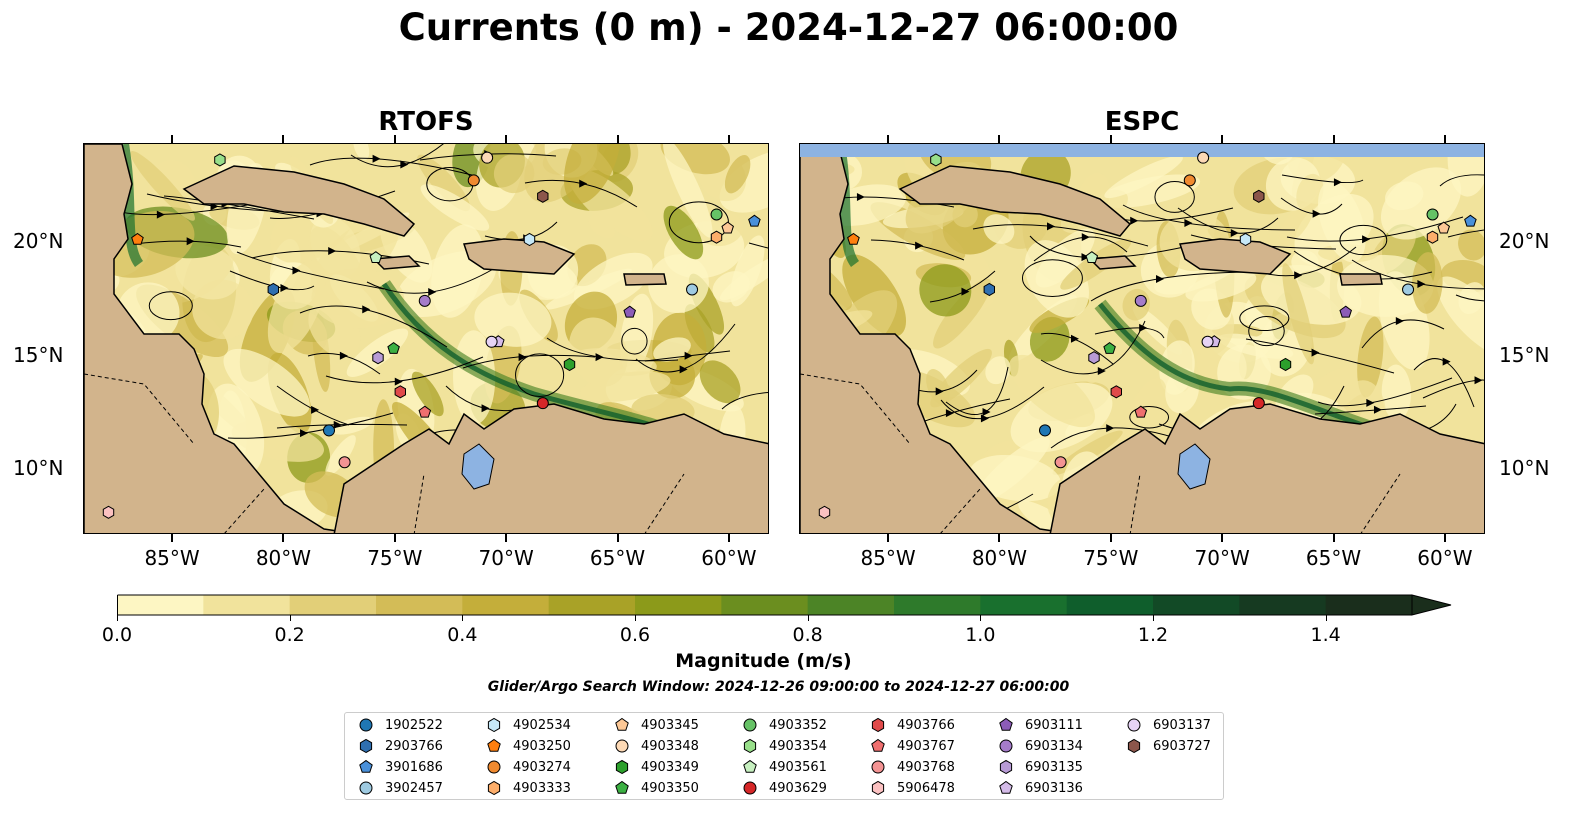 This screenshot has height=827, width=1577. I want to click on legend-item: 4903768, so click(912, 767).